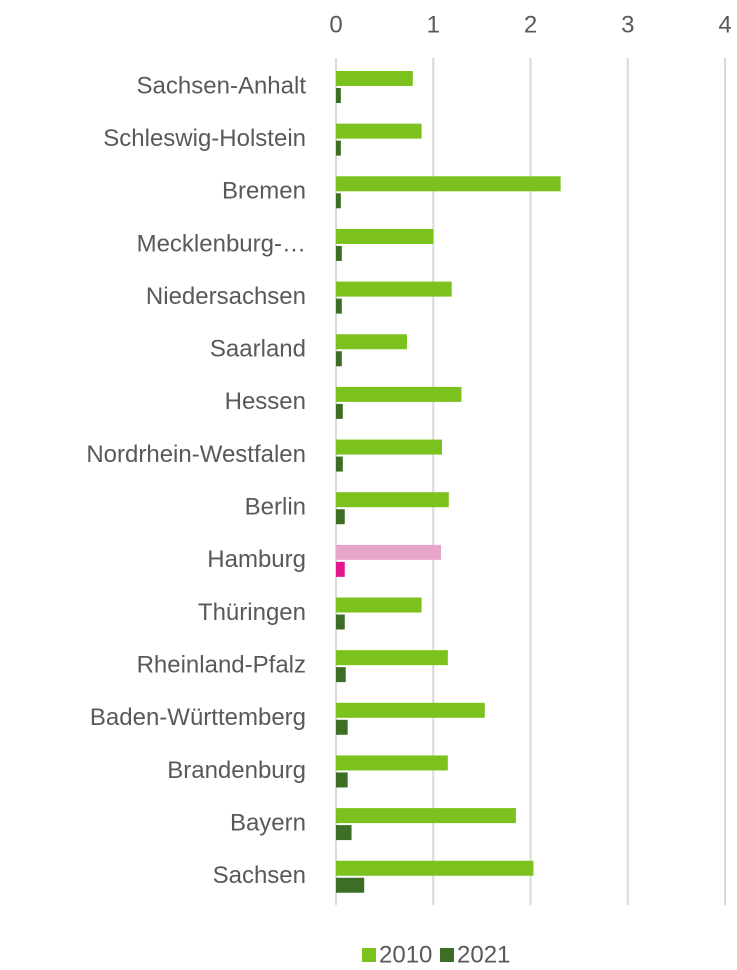  Describe the element at coordinates (204, 138) in the screenshot. I see `y-tick-label: Schleswig-Holstein` at that location.